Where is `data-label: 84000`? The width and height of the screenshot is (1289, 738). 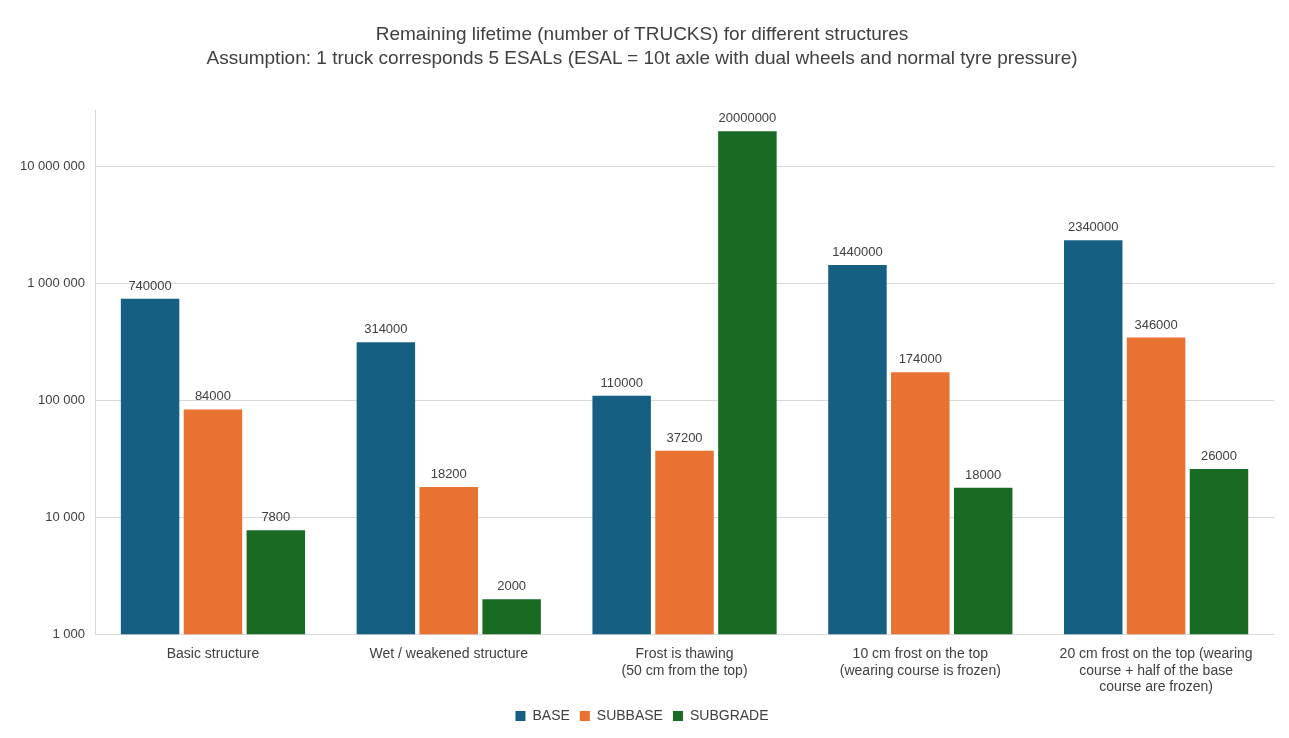
data-label: 84000 is located at coordinates (213, 396).